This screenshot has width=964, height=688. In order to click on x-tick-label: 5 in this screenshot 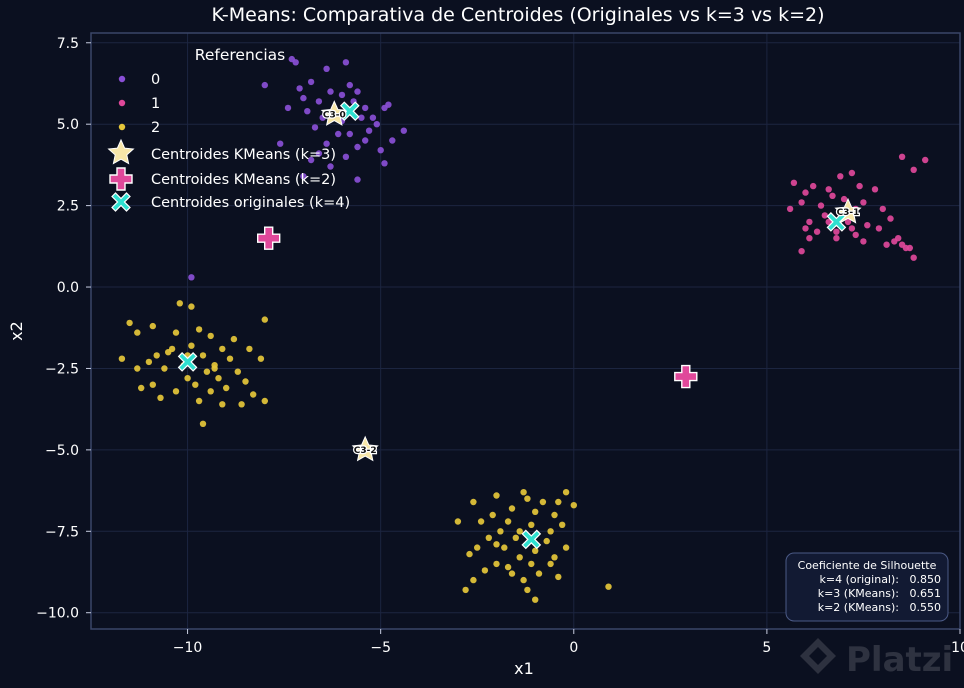, I will do `click(766, 648)`.